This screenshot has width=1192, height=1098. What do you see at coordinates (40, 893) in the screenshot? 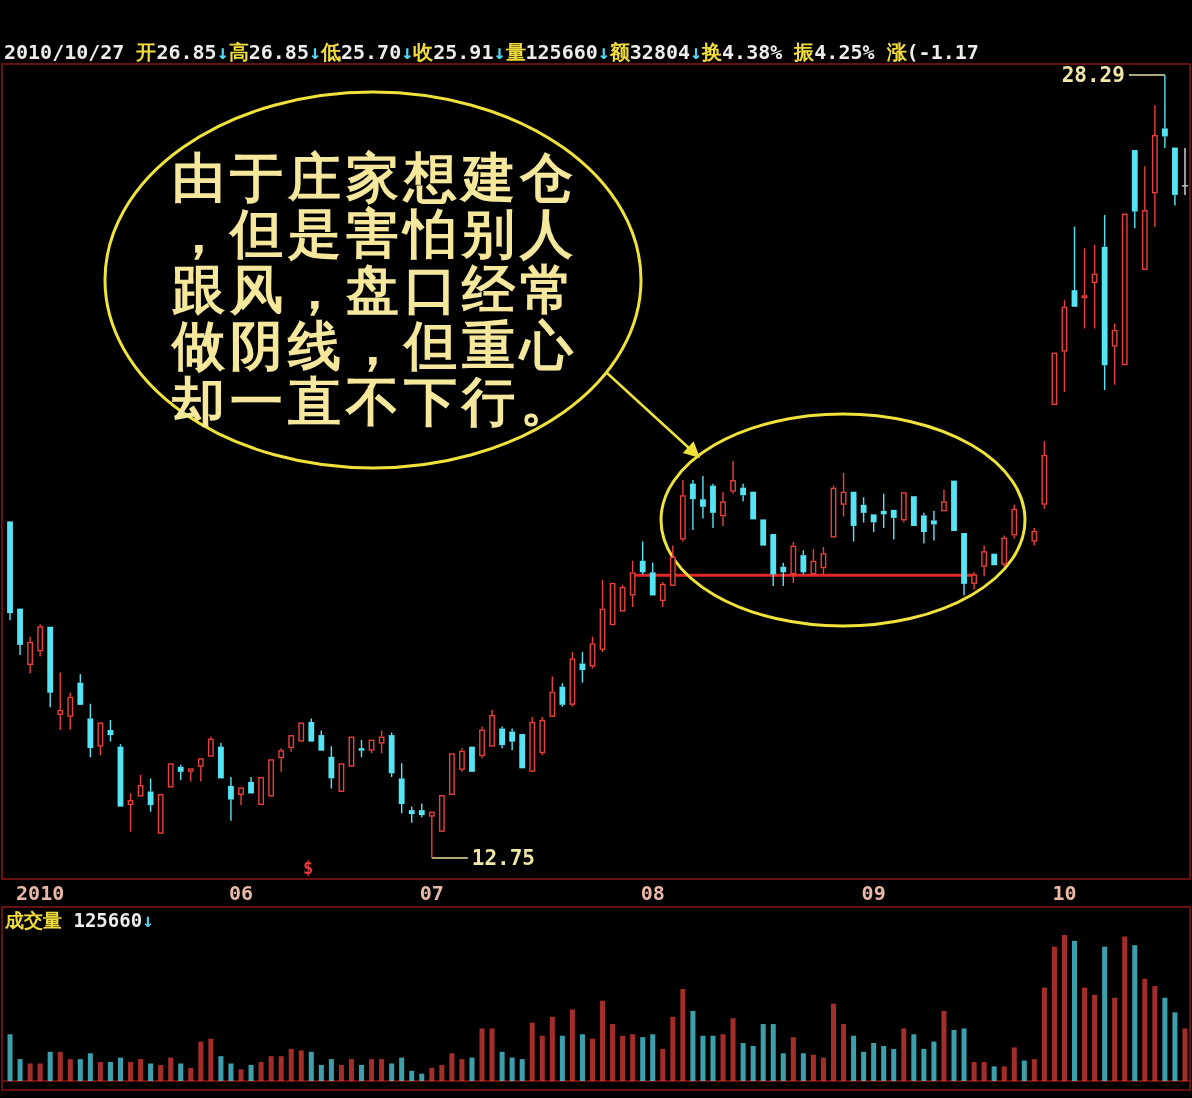
I see `x-tick-label: 2010` at bounding box center [40, 893].